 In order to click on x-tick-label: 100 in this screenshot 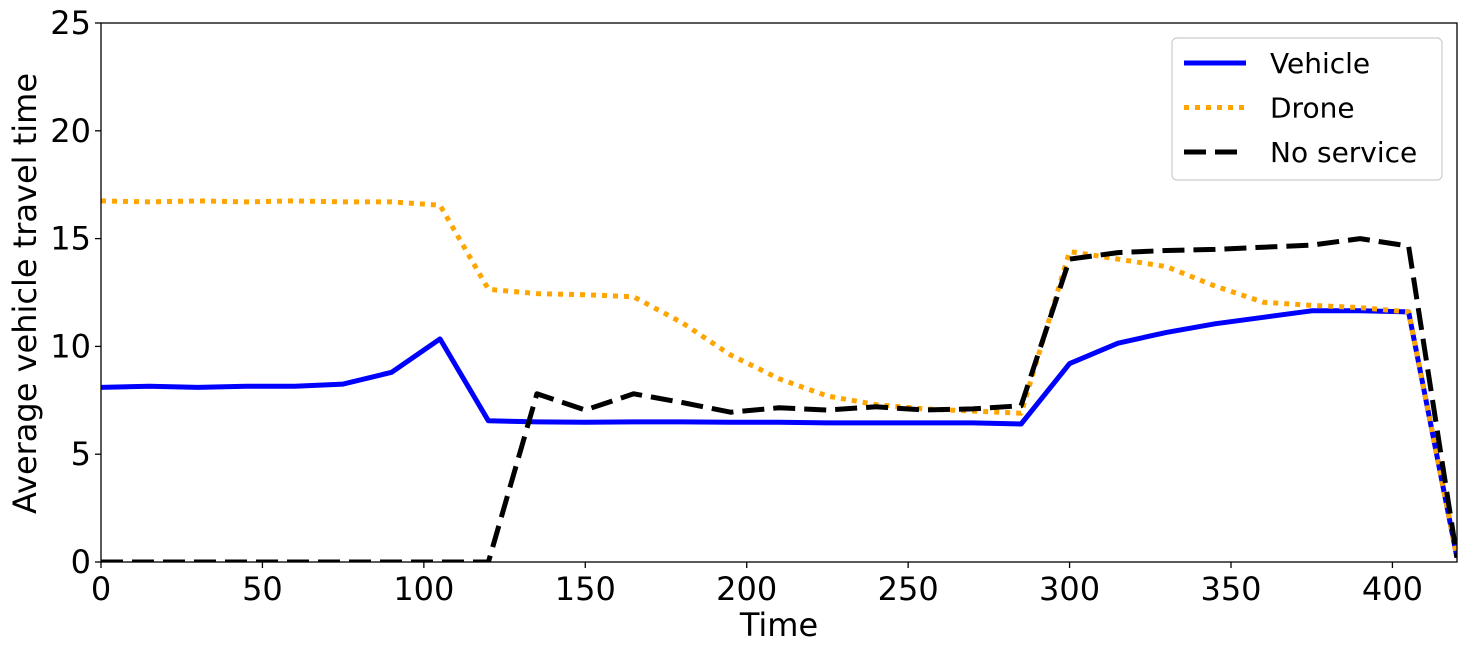, I will do `click(423, 589)`.